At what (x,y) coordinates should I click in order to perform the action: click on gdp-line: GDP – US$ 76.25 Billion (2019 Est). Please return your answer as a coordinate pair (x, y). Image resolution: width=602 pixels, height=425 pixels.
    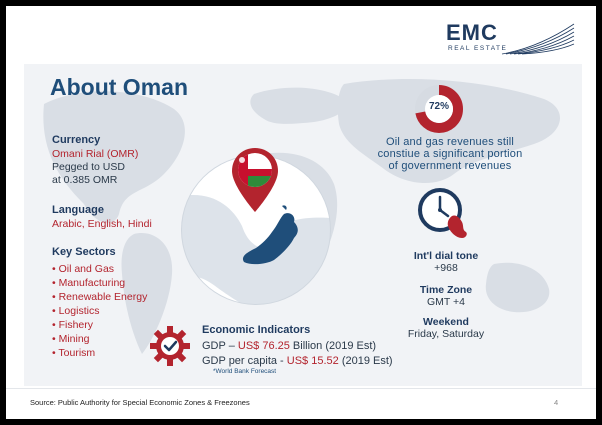
    Looking at the image, I should click on (289, 346).